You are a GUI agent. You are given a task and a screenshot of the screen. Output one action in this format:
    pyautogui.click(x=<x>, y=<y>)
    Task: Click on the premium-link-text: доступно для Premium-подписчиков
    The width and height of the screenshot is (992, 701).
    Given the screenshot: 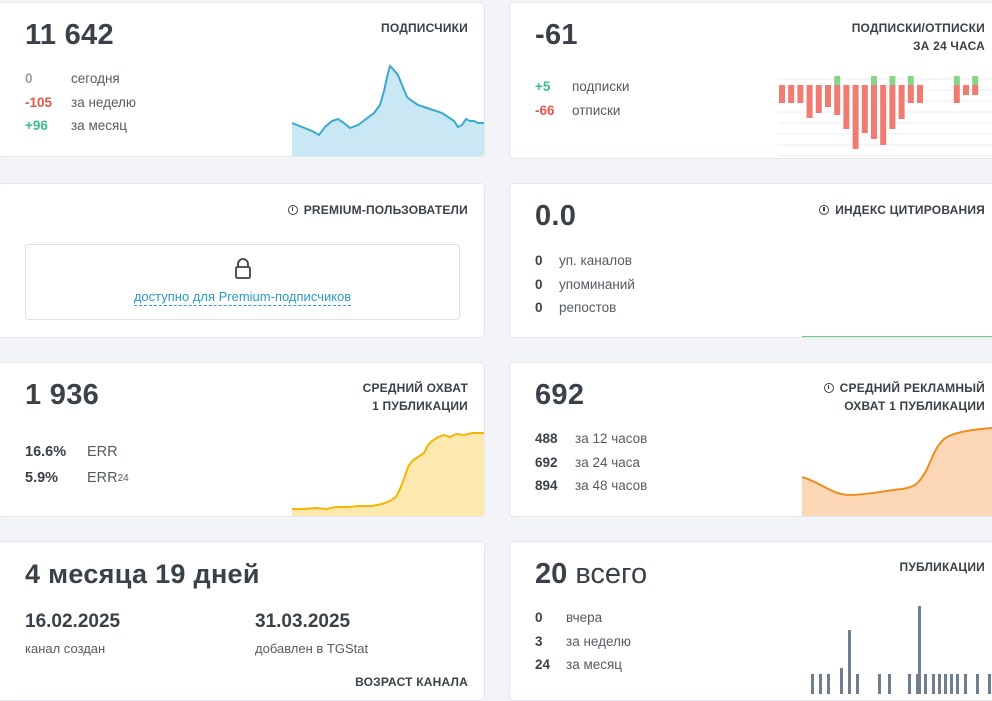 What is the action you would take?
    pyautogui.click(x=242, y=297)
    